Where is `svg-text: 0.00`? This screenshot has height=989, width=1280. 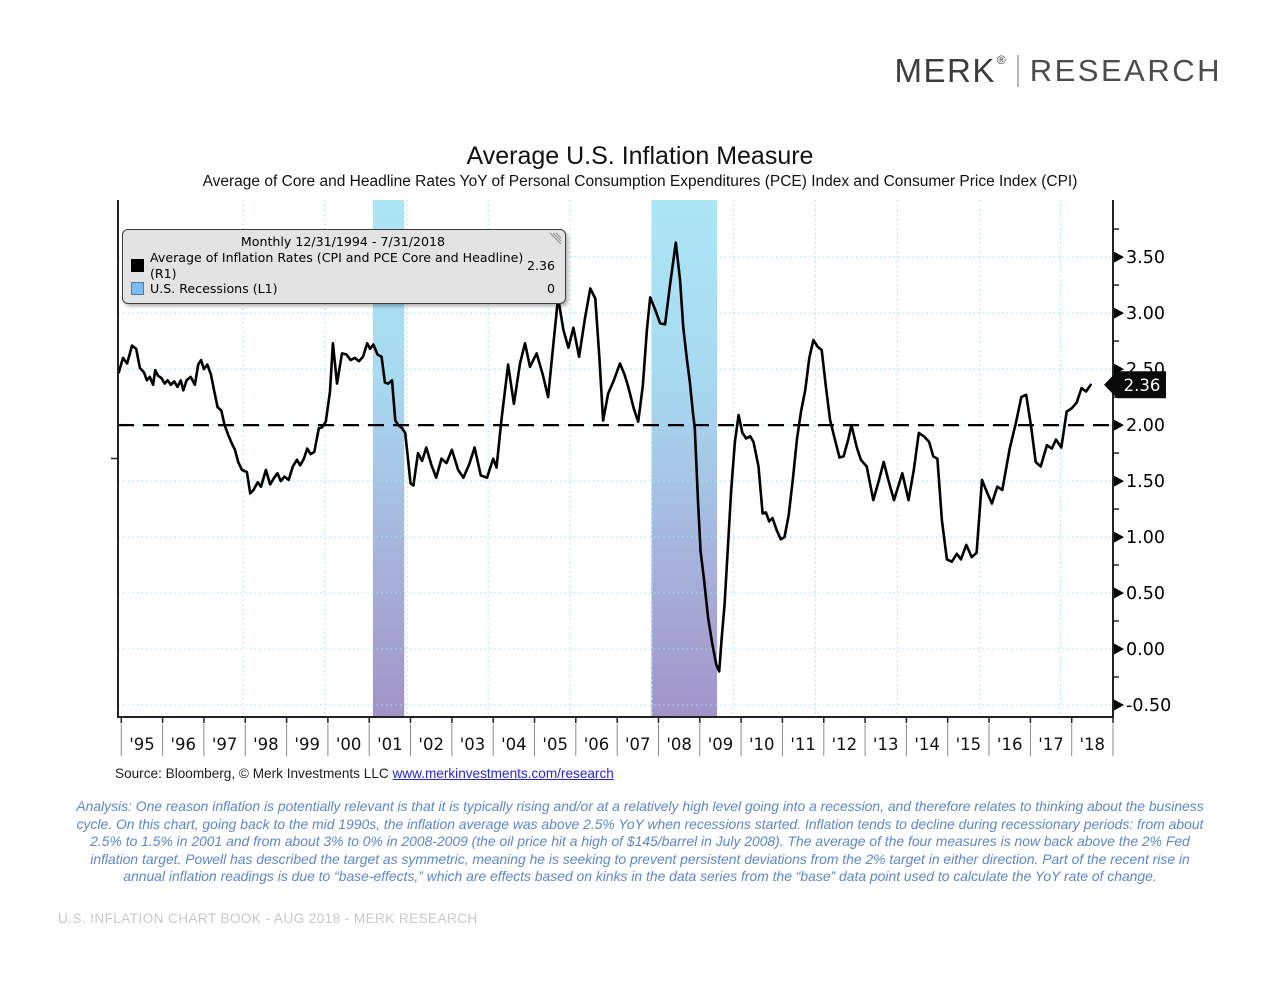 svg-text: 0.00 is located at coordinates (1145, 650).